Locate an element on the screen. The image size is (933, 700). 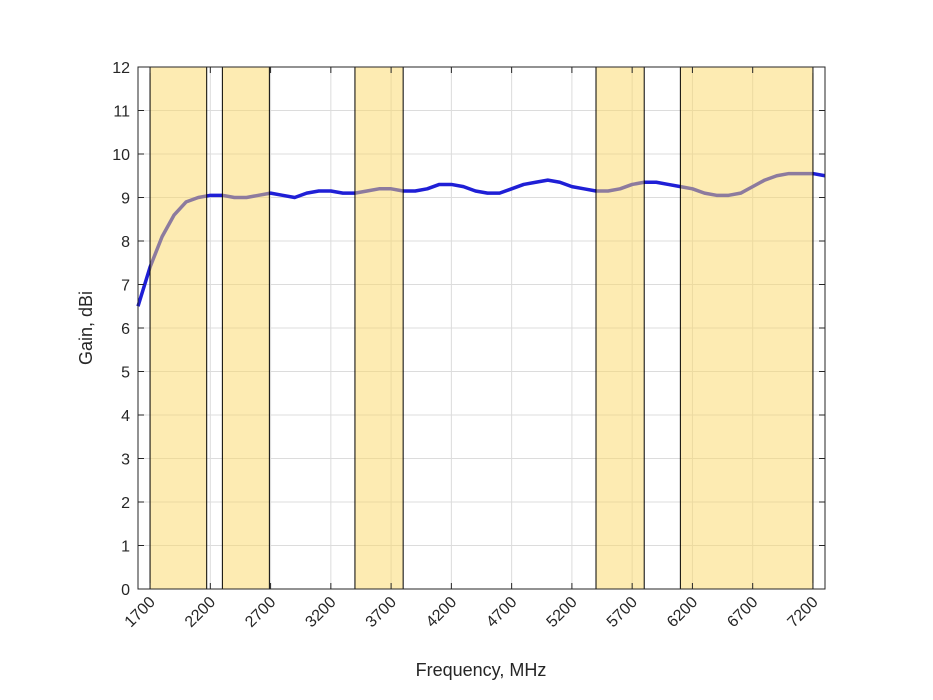
y-tick-label: 0 is located at coordinates (125, 590).